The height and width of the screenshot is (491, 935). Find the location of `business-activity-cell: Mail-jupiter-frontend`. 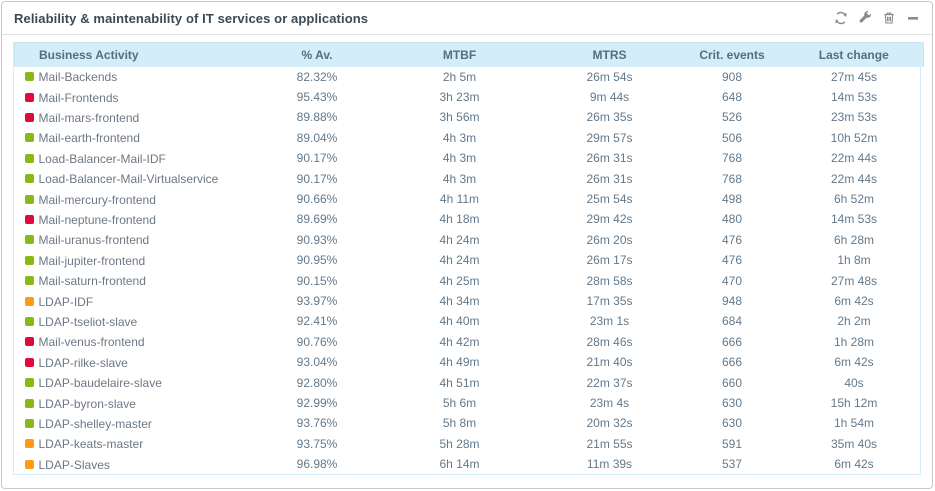

business-activity-cell: Mail-jupiter-frontend is located at coordinates (135, 260).